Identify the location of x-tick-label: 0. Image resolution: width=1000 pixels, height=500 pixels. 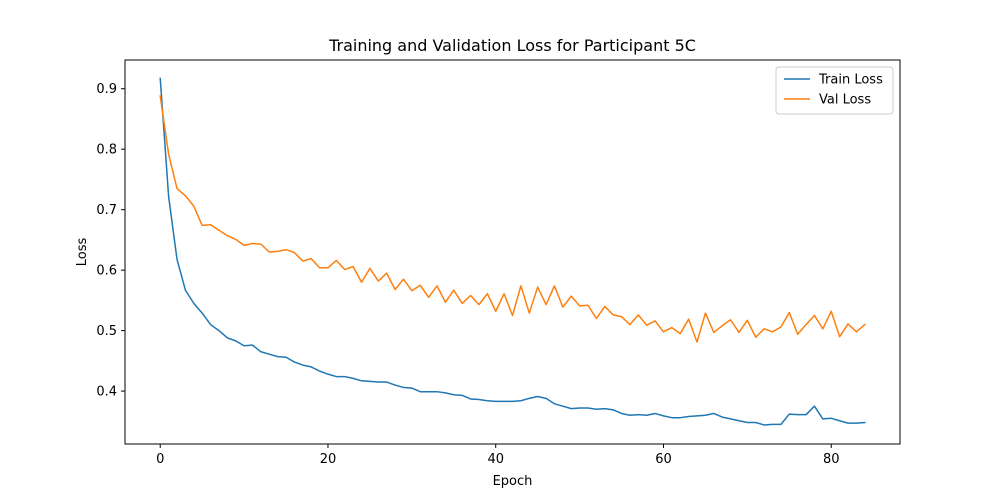
(160, 459).